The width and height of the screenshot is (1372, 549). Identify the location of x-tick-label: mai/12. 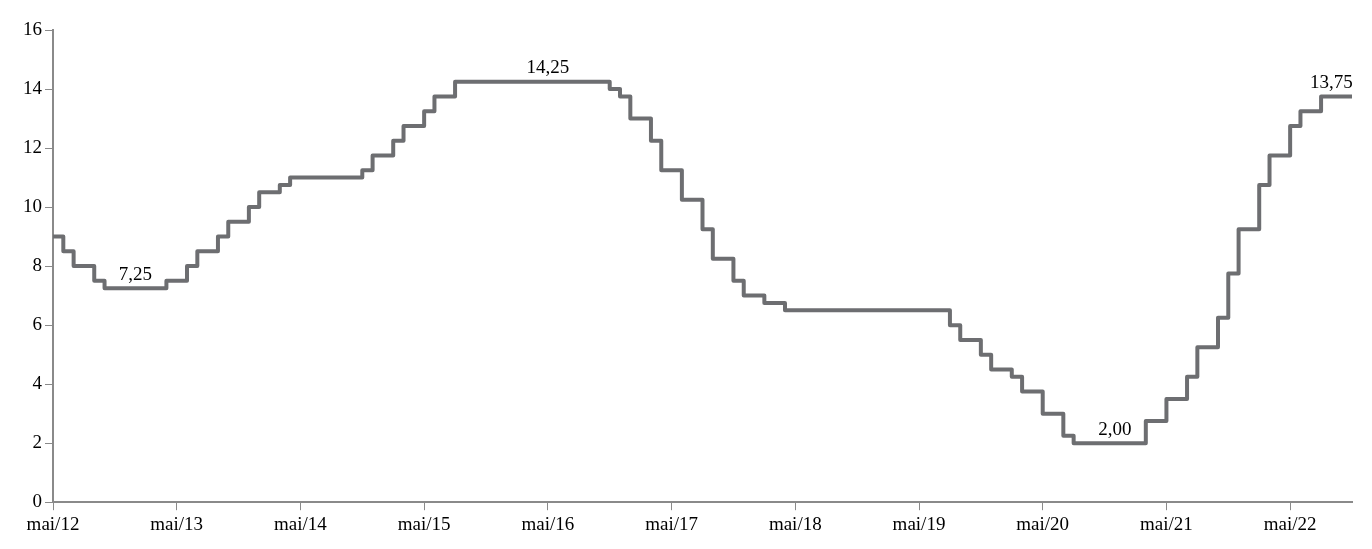
(53, 523).